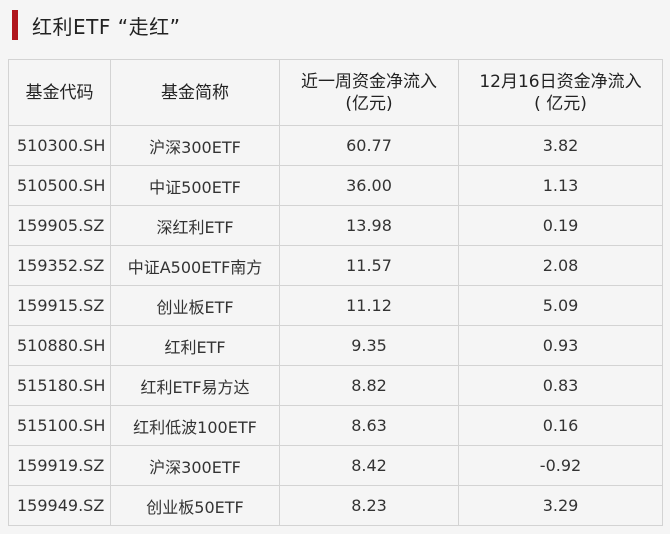 This screenshot has height=534, width=670. What do you see at coordinates (560, 385) in the screenshot?
I see `cell-daily-inflow: 0.83` at bounding box center [560, 385].